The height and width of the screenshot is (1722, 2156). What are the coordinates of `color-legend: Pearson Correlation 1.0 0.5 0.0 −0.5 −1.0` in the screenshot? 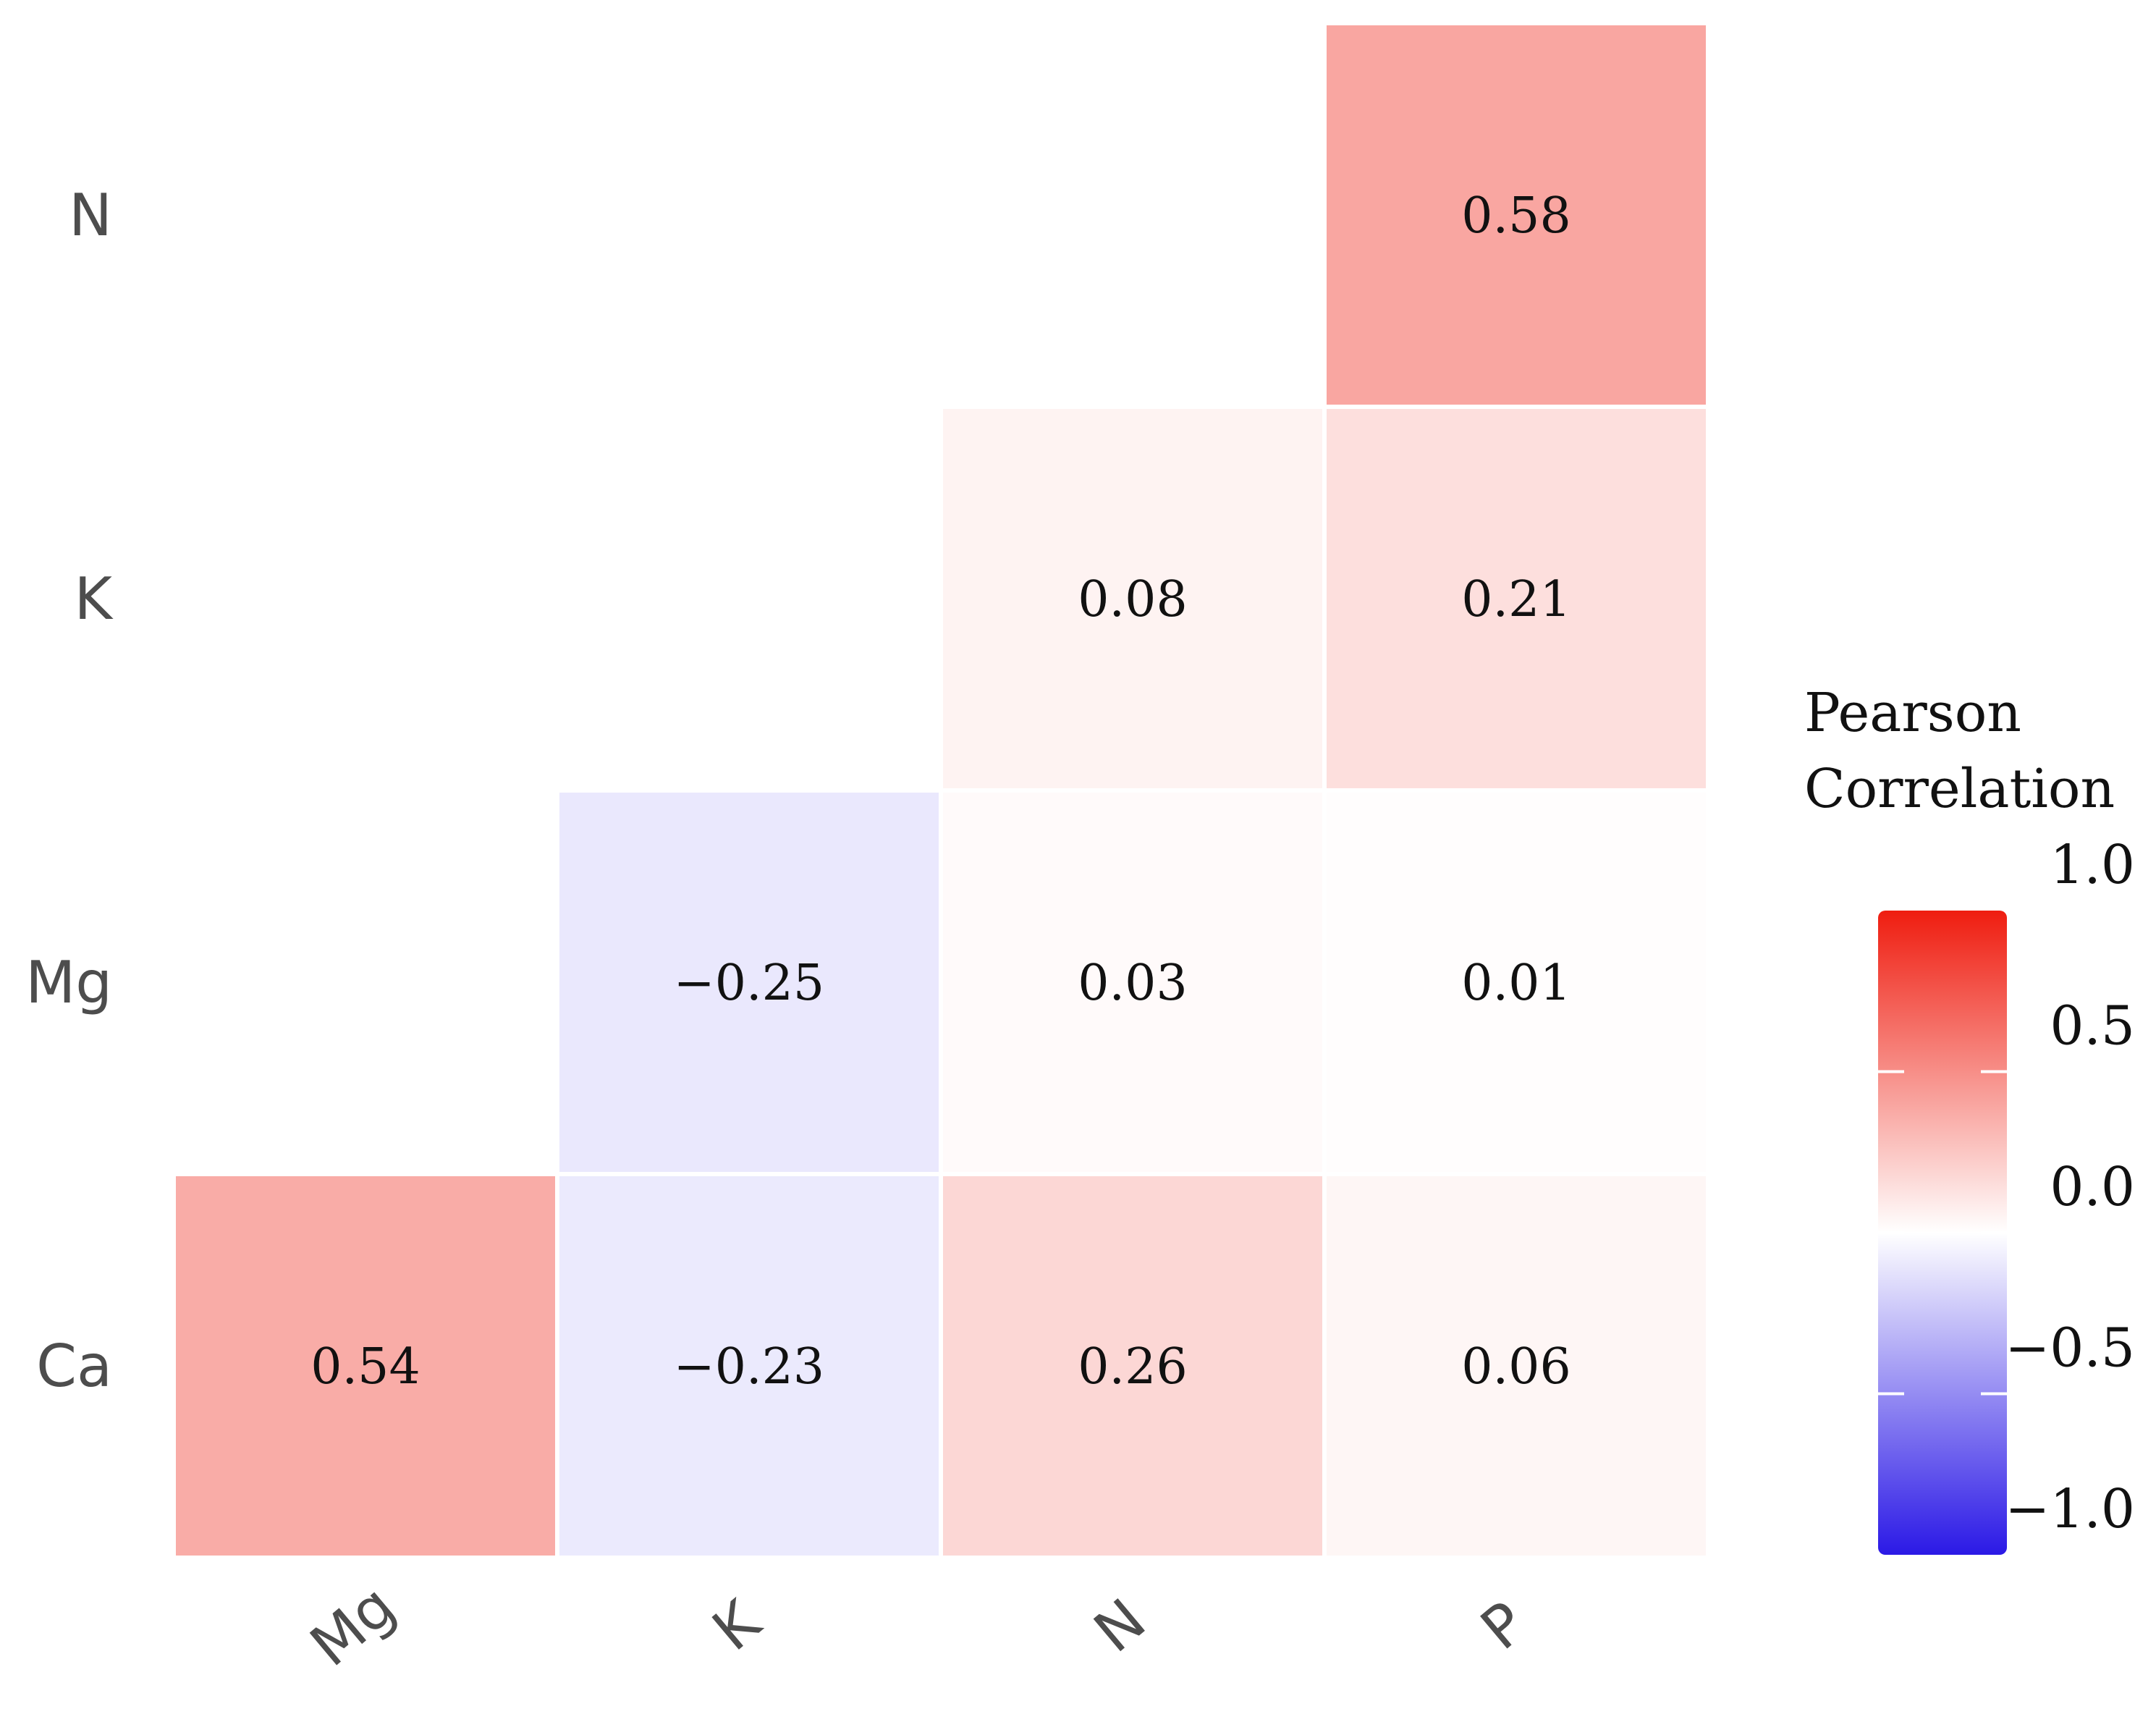 It's located at (1970, 1118).